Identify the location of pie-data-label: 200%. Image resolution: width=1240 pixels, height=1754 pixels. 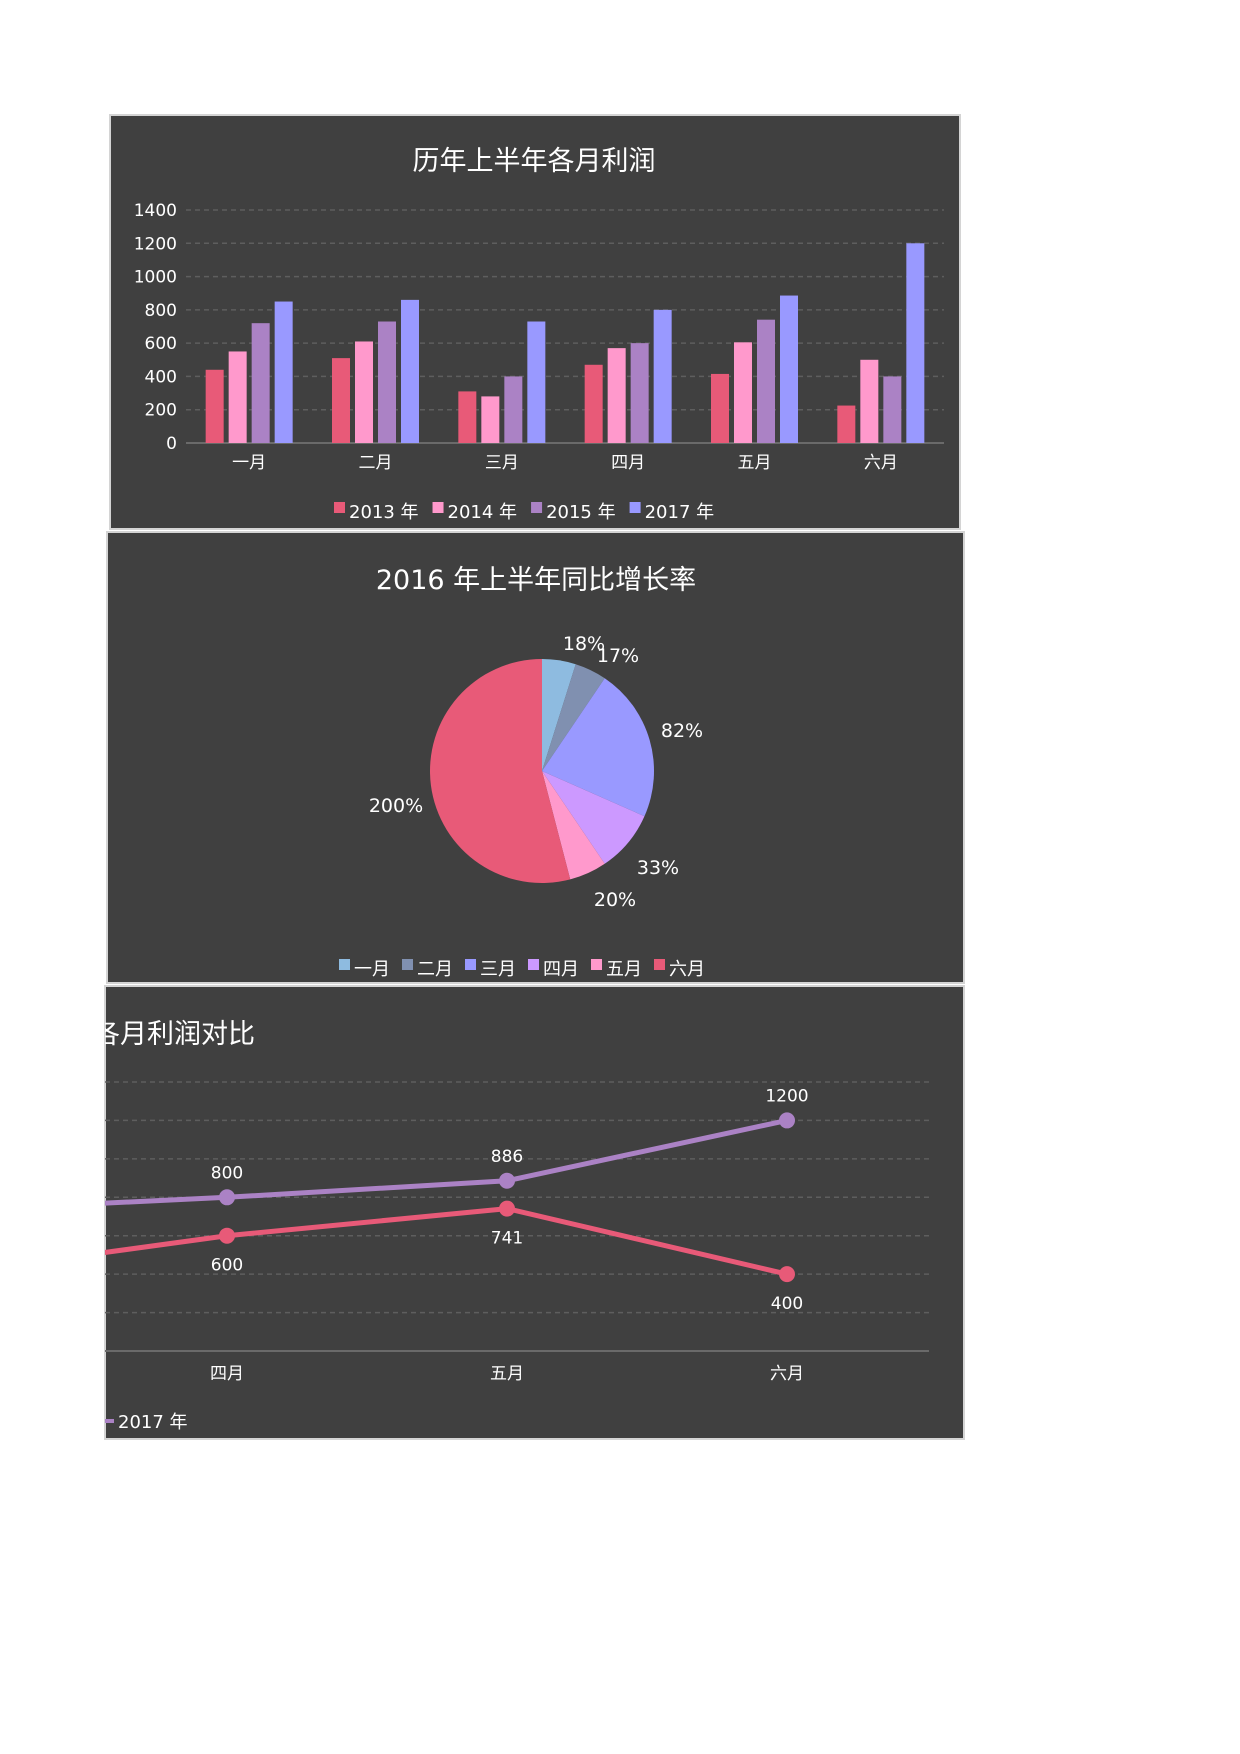
(396, 806).